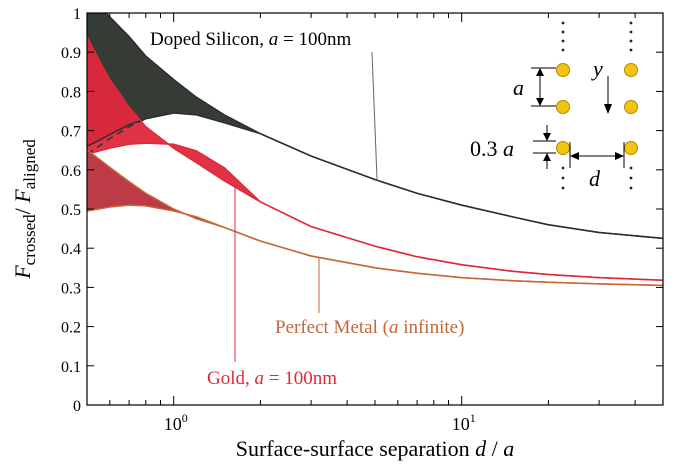  Describe the element at coordinates (24, 209) in the screenshot. I see `y-axis-label: Fcrossed/ Faligned` at that location.